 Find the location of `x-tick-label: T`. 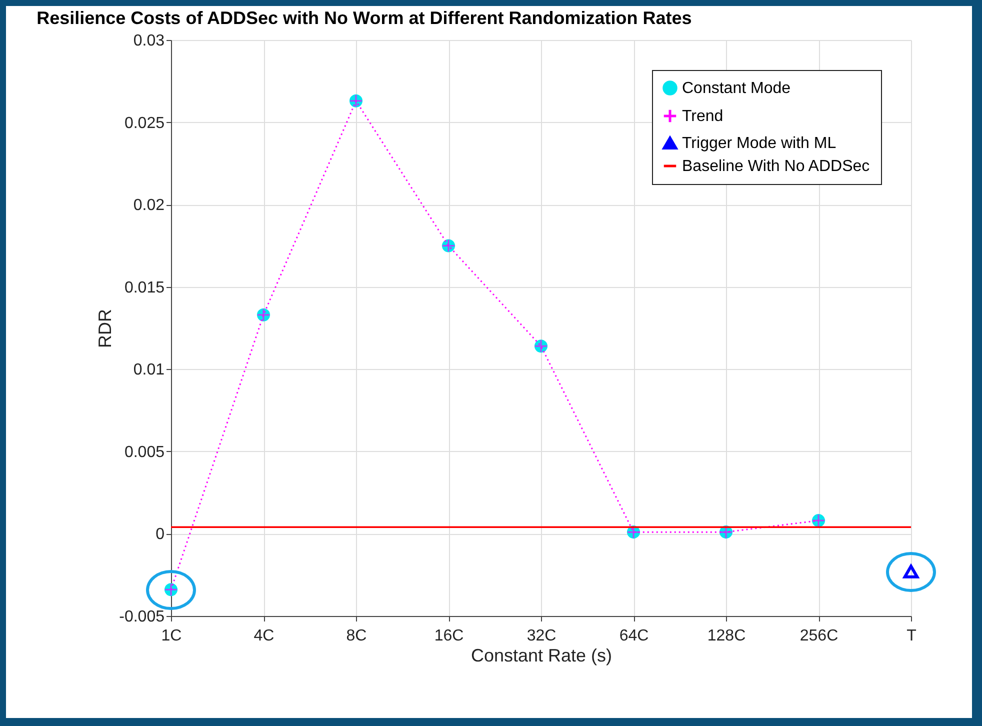

x-tick-label: T is located at coordinates (911, 636).